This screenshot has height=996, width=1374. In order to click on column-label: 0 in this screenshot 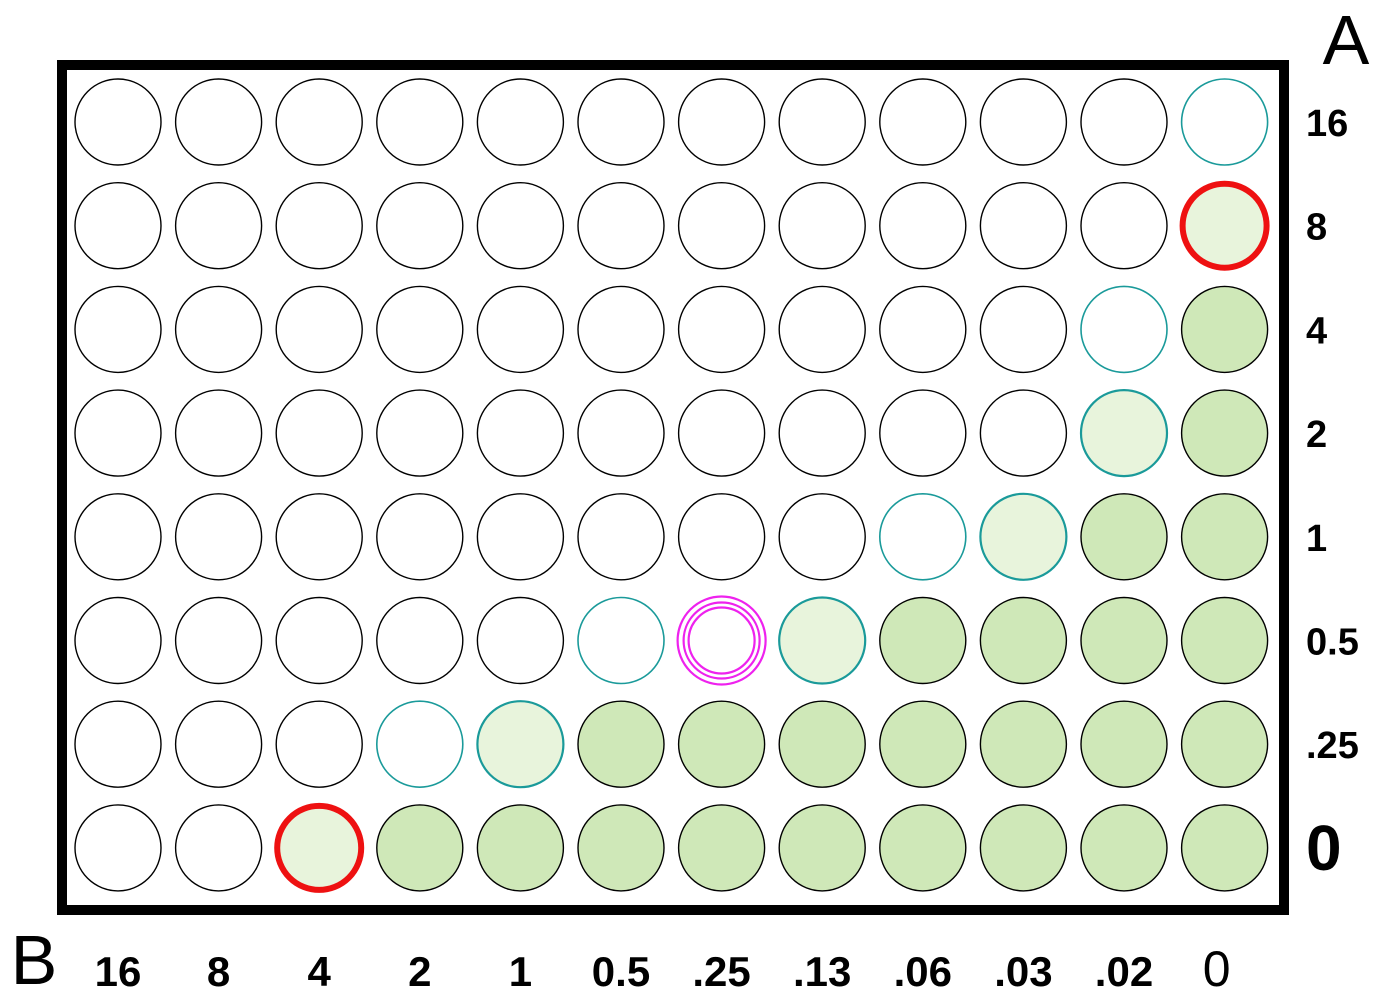, I will do `click(1217, 968)`.